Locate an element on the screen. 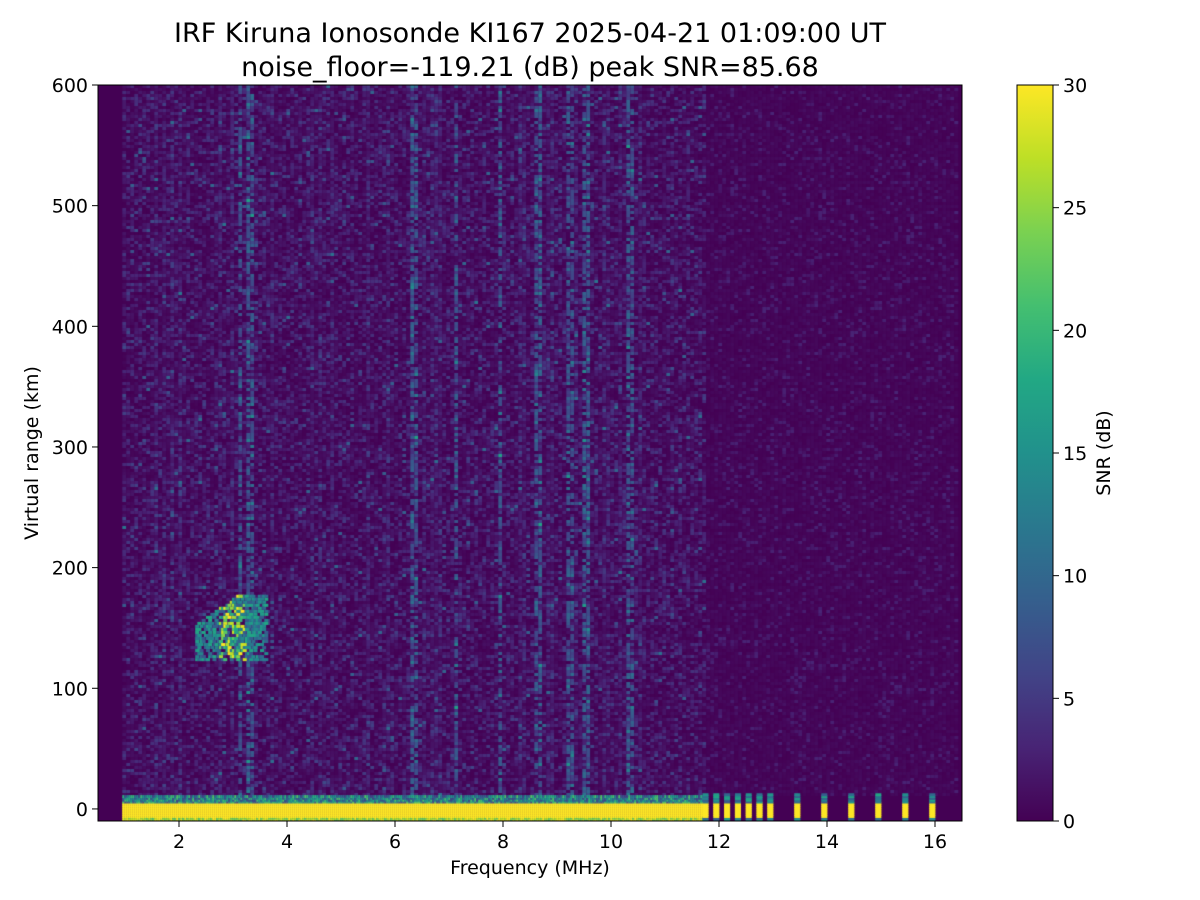 The width and height of the screenshot is (1200, 900). y-tick-label: 200 is located at coordinates (70, 569).